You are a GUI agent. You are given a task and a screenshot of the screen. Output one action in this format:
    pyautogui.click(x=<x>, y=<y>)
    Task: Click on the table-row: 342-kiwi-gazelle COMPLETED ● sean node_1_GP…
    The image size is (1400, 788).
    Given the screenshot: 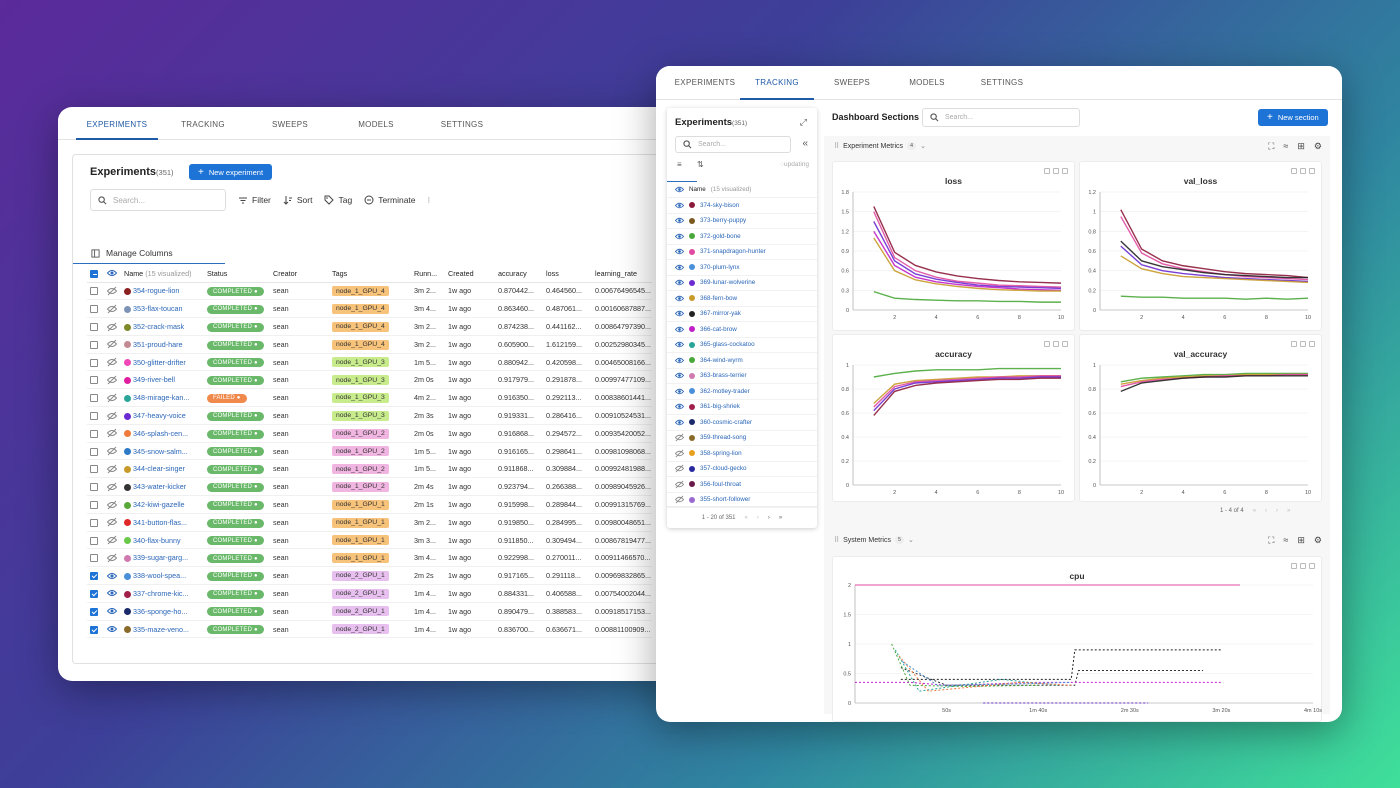 What is the action you would take?
    pyautogui.click(x=369, y=504)
    